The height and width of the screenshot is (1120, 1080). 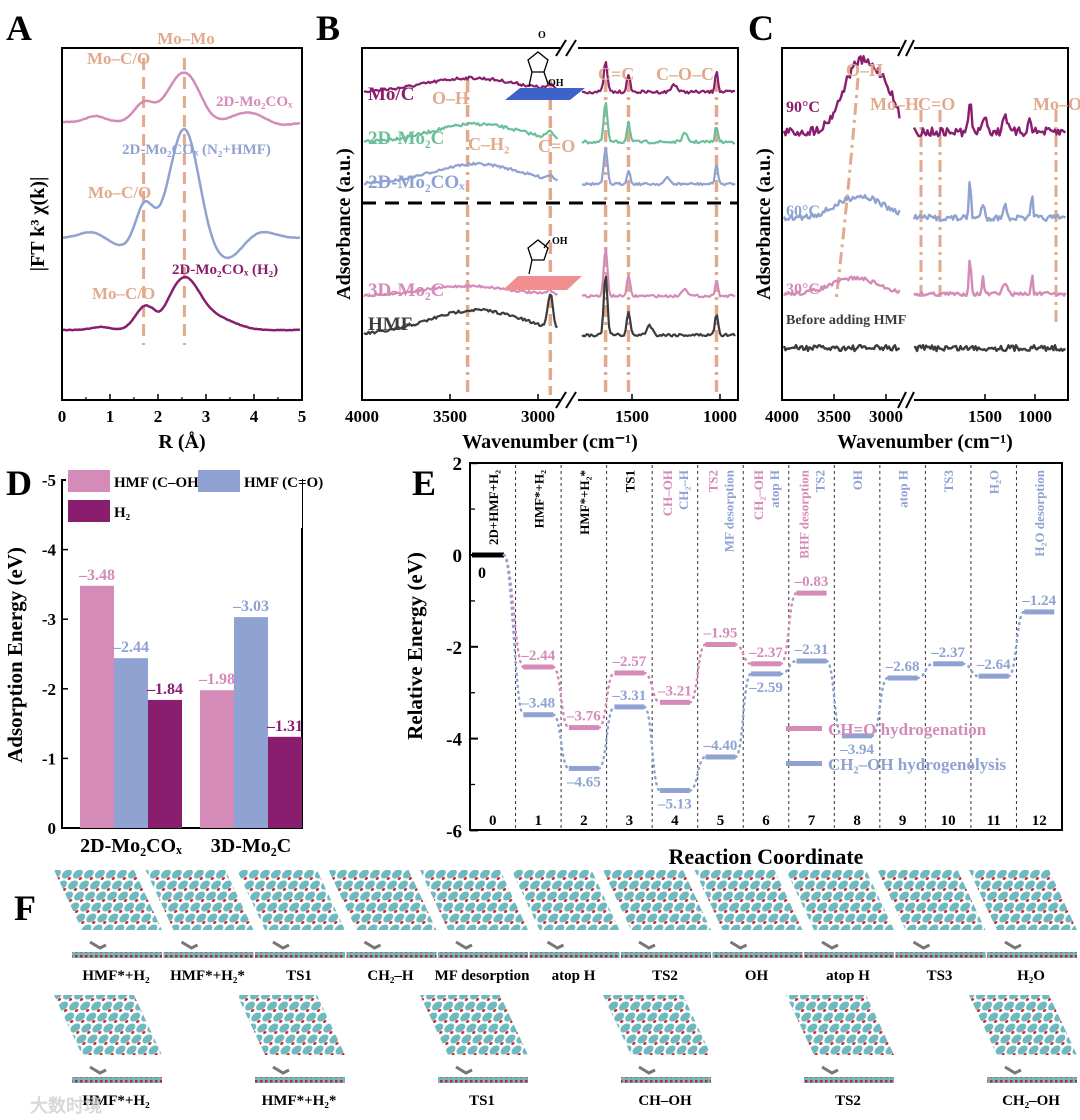 What do you see at coordinates (728, 510) in the screenshot?
I see `step-label: MF desorption` at bounding box center [728, 510].